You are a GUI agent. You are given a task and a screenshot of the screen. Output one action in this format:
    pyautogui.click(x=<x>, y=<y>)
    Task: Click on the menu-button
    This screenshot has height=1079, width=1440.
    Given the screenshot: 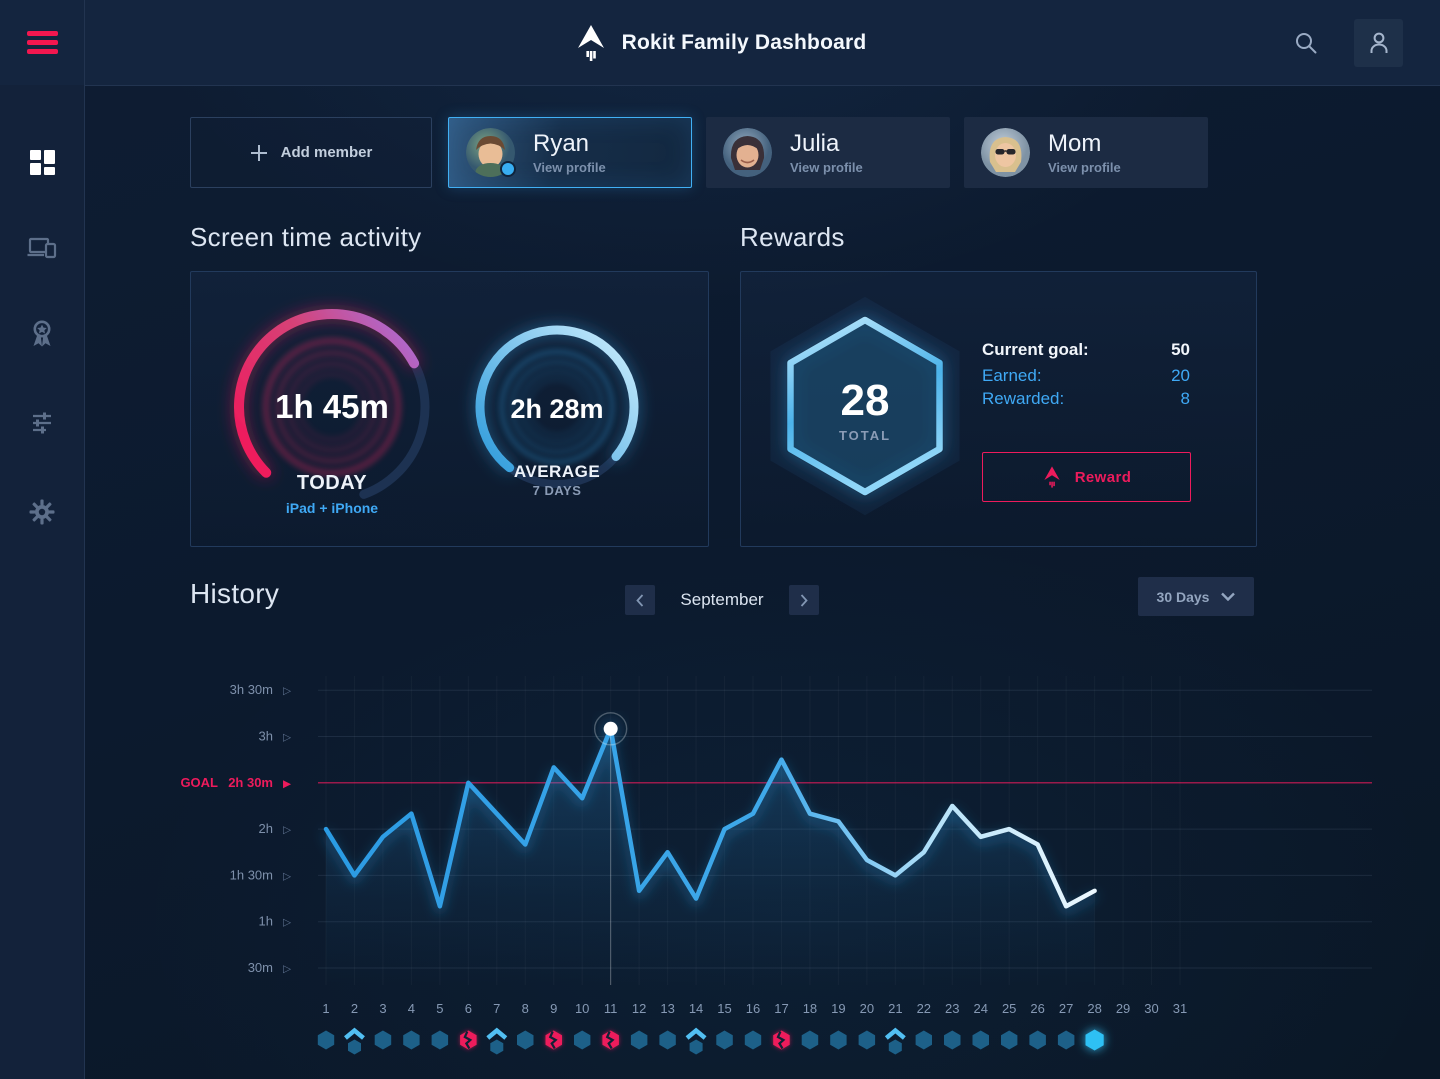 What is the action you would take?
    pyautogui.click(x=42, y=42)
    